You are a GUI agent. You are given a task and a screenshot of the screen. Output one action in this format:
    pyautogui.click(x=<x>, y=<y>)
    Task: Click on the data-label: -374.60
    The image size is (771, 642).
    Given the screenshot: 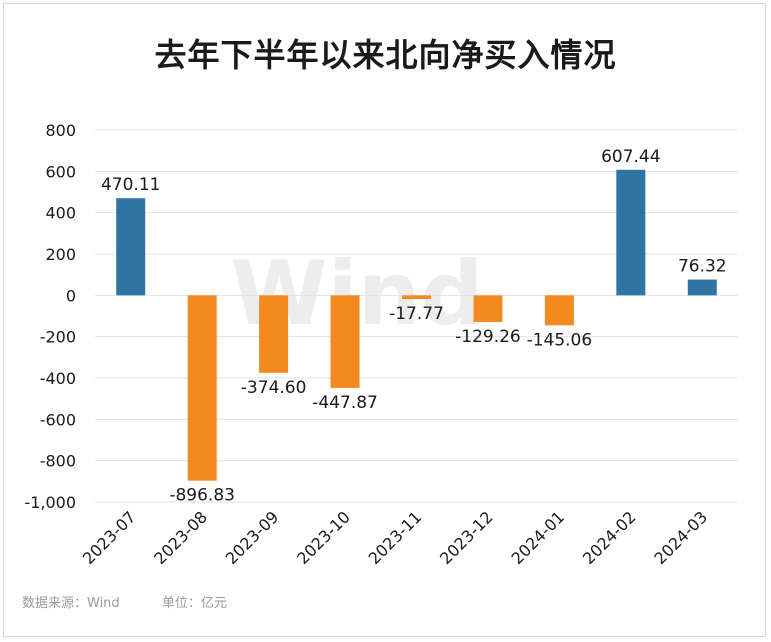 What is the action you would take?
    pyautogui.click(x=274, y=388)
    